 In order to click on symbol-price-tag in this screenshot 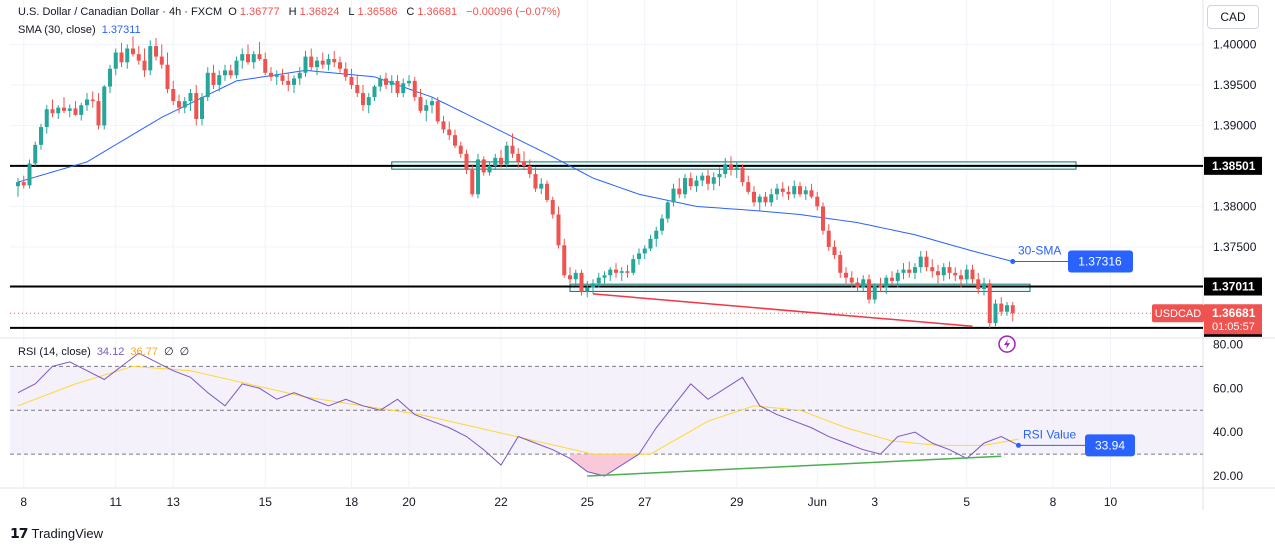, I will do `click(1178, 313)`.